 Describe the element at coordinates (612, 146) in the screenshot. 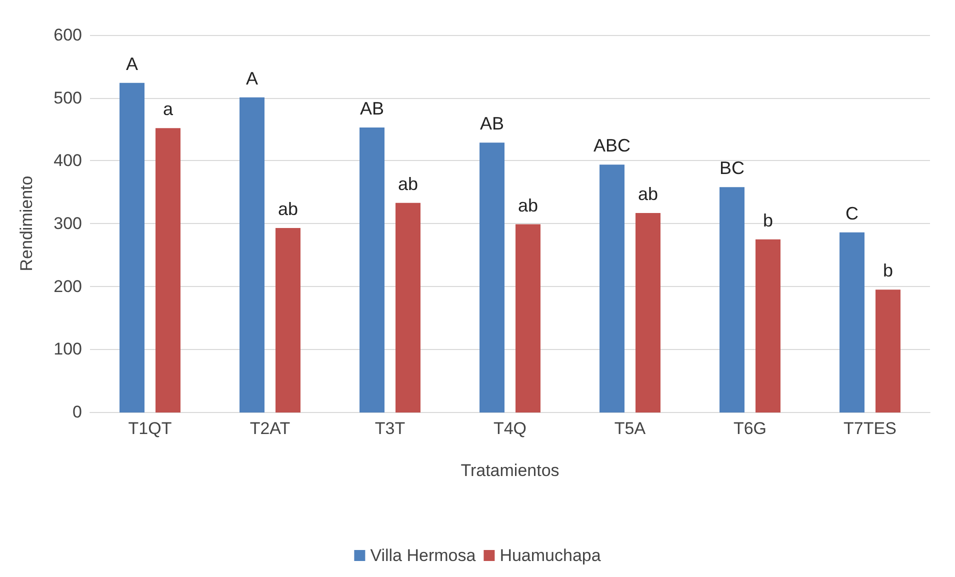

I see `data-label: ABC` at that location.